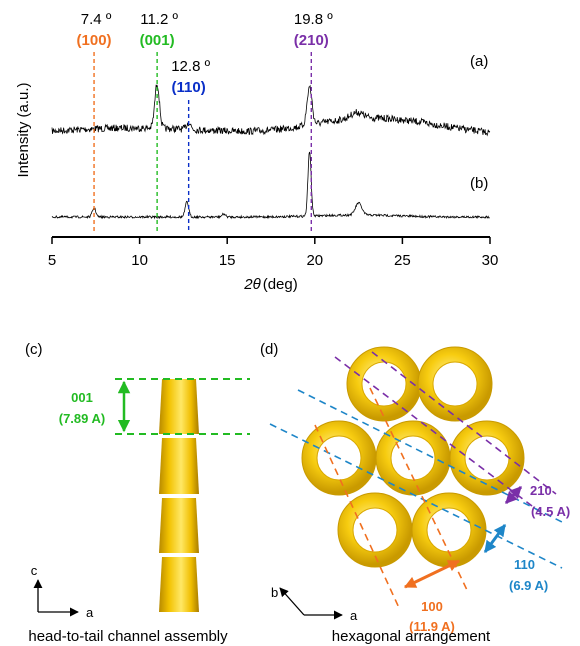  What do you see at coordinates (251, 284) in the screenshot?
I see `x-axis-label-symbol: 2θ` at bounding box center [251, 284].